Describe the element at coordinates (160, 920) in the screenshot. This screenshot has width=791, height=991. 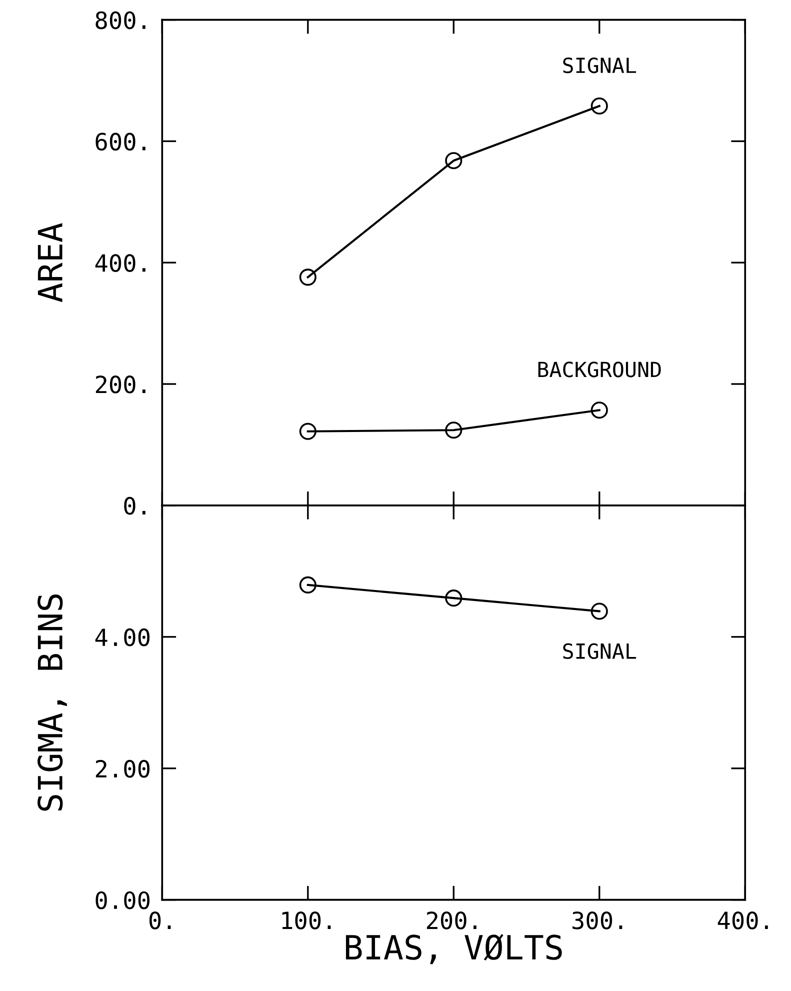
I see `x-tick-label: 0.` at that location.